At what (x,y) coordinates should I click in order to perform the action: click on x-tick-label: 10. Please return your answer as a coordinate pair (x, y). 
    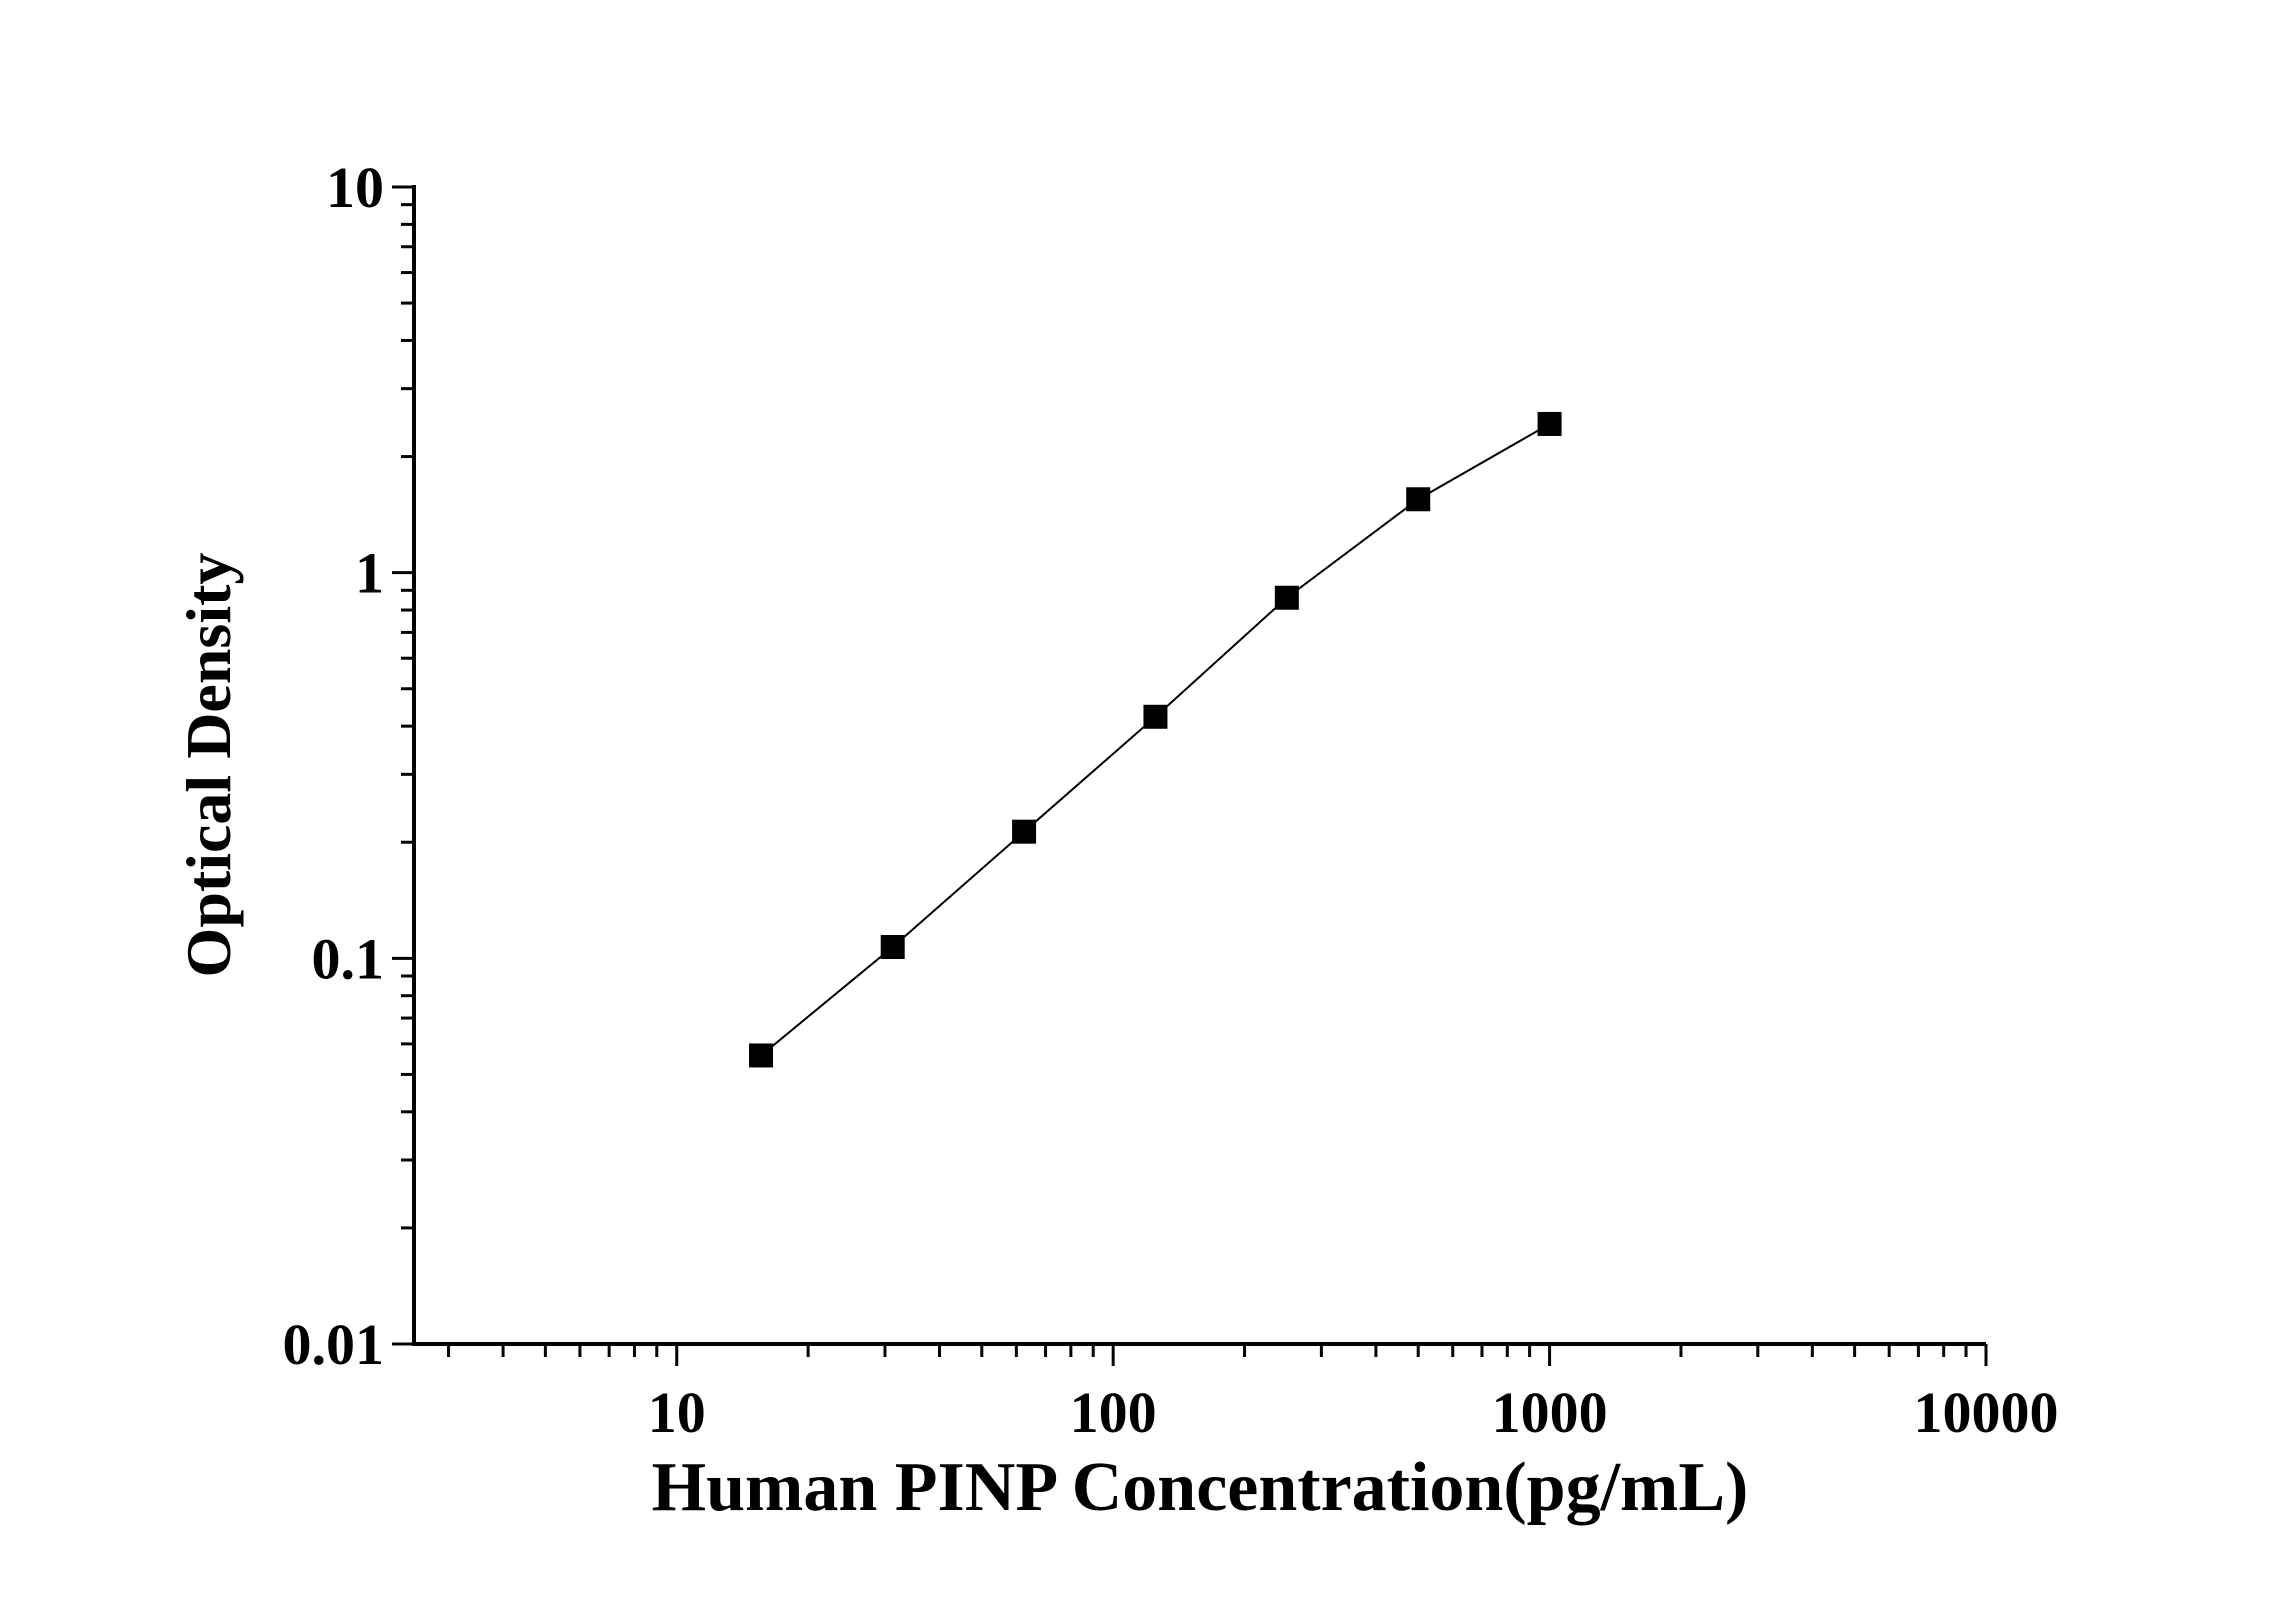
    Looking at the image, I should click on (677, 1412).